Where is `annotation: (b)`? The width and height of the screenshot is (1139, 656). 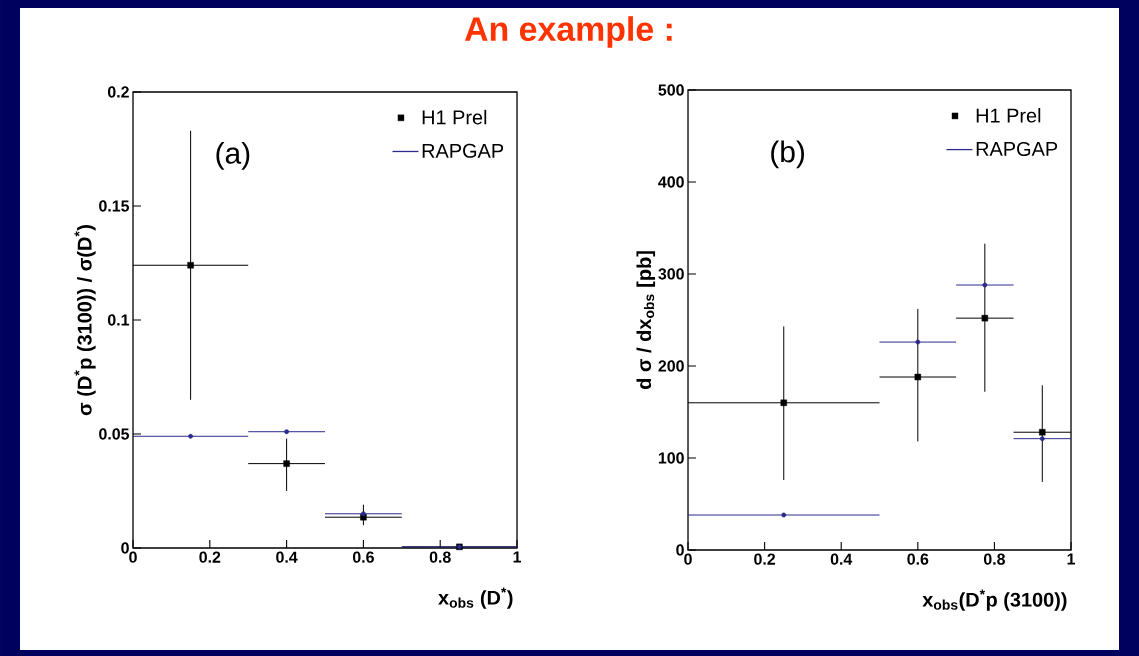 annotation: (b) is located at coordinates (787, 154).